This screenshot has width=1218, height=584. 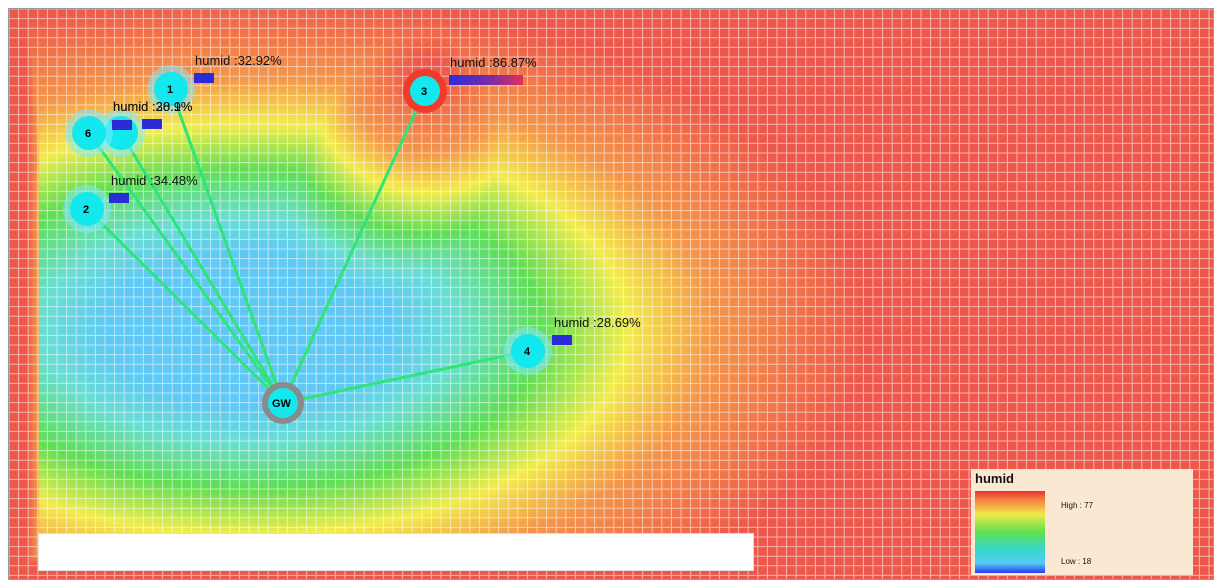 I want to click on node-label: 4, so click(x=527, y=352).